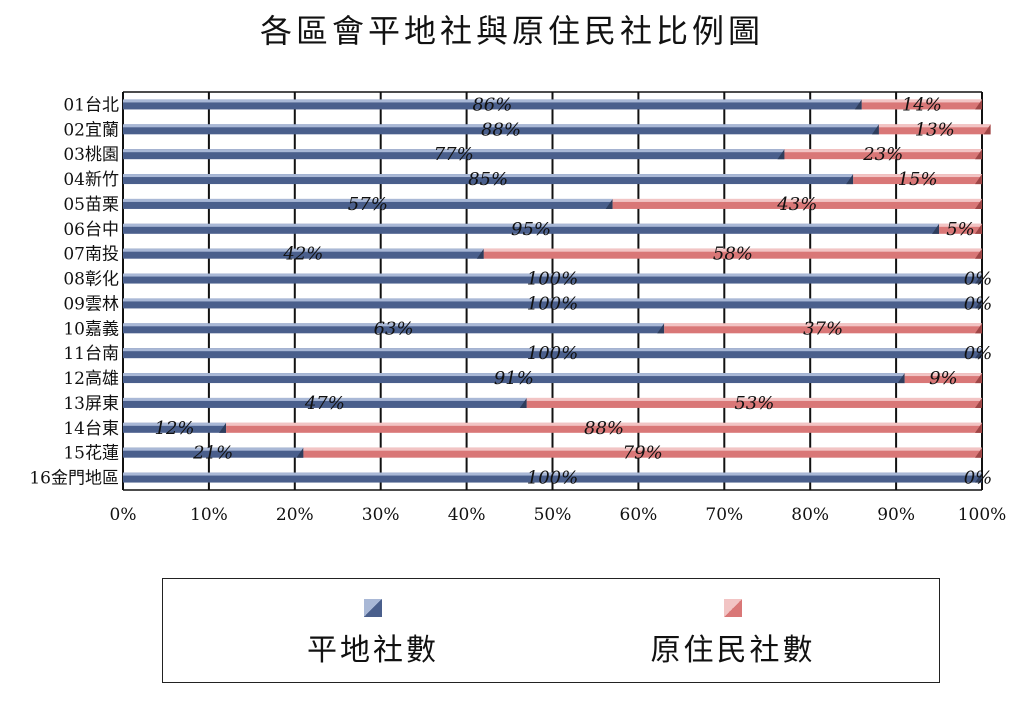 The width and height of the screenshot is (1024, 707). I want to click on legend-label-series-2: 原住民社數, so click(733, 650).